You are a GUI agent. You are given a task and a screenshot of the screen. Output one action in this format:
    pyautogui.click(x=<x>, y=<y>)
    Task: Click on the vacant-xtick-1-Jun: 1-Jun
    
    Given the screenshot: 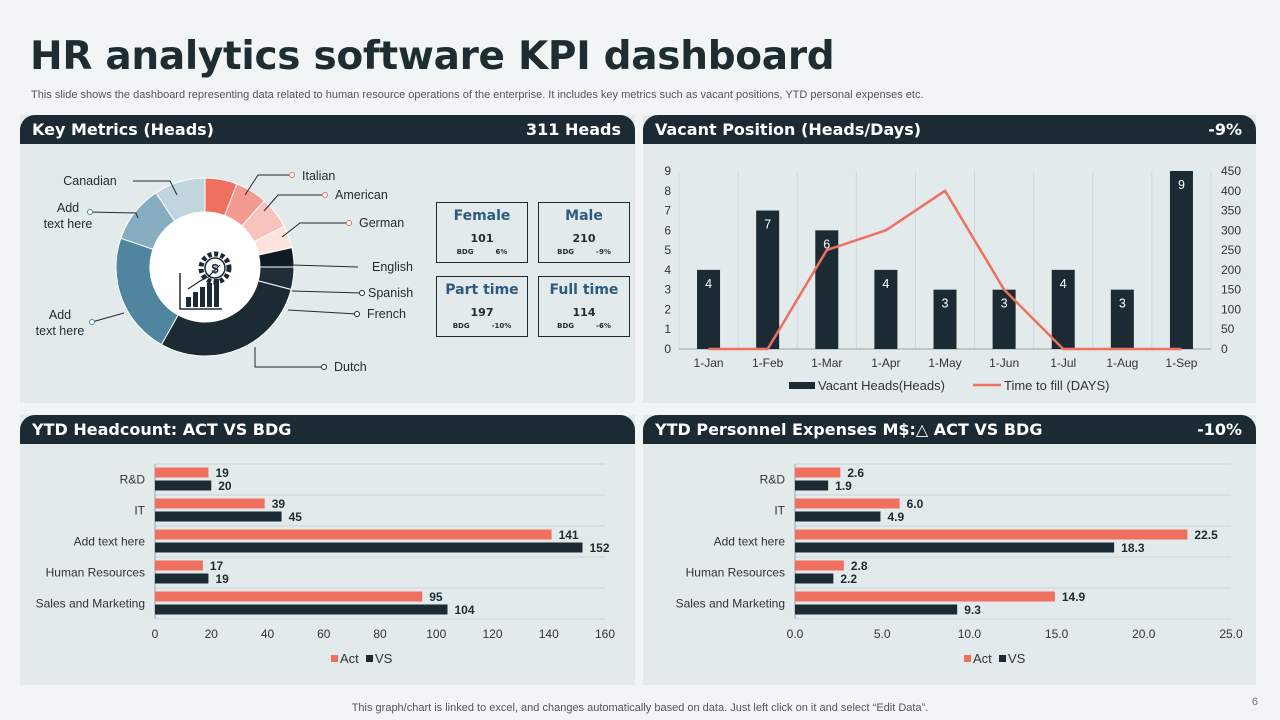 What is the action you would take?
    pyautogui.click(x=1004, y=363)
    